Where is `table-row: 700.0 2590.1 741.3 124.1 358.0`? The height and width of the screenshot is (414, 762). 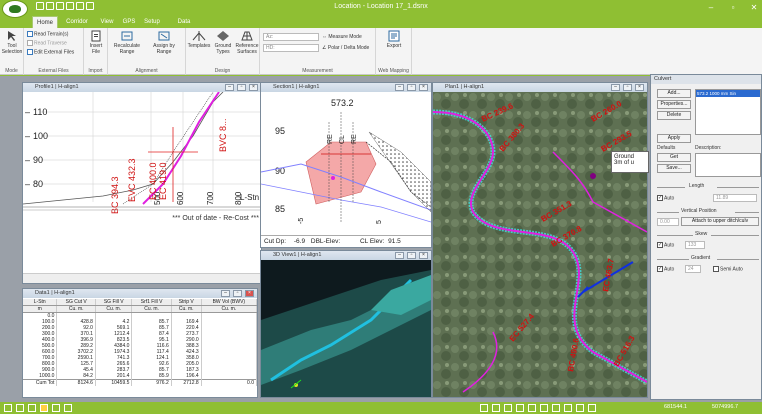 table-row: 700.0 2590.1 741.3 124.1 358.0 is located at coordinates (140, 358).